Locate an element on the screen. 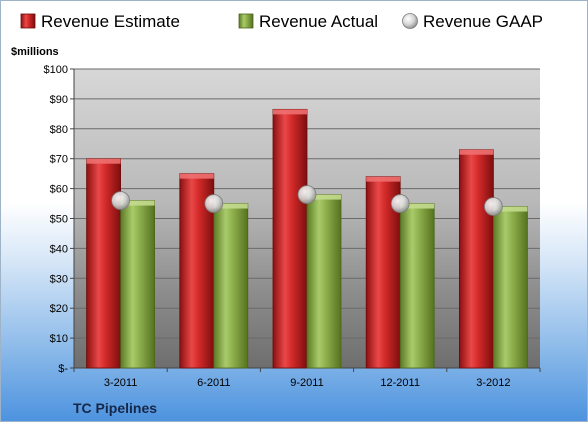 The height and width of the screenshot is (422, 588). y-tick-label: $- is located at coordinates (63, 369).